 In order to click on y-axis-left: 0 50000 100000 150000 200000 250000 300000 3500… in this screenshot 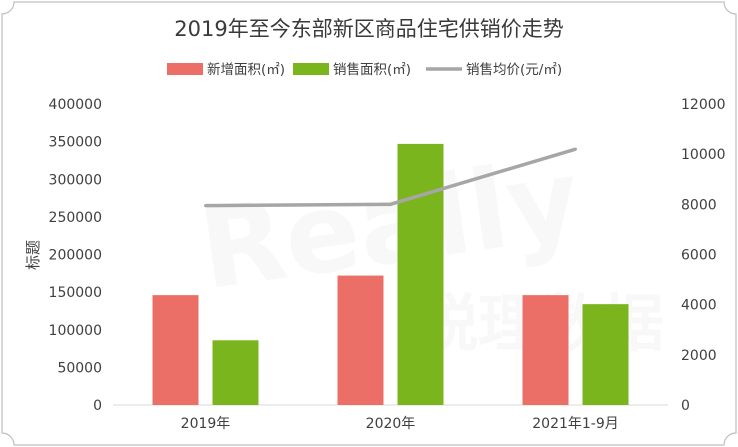, I will do `click(75, 255)`.